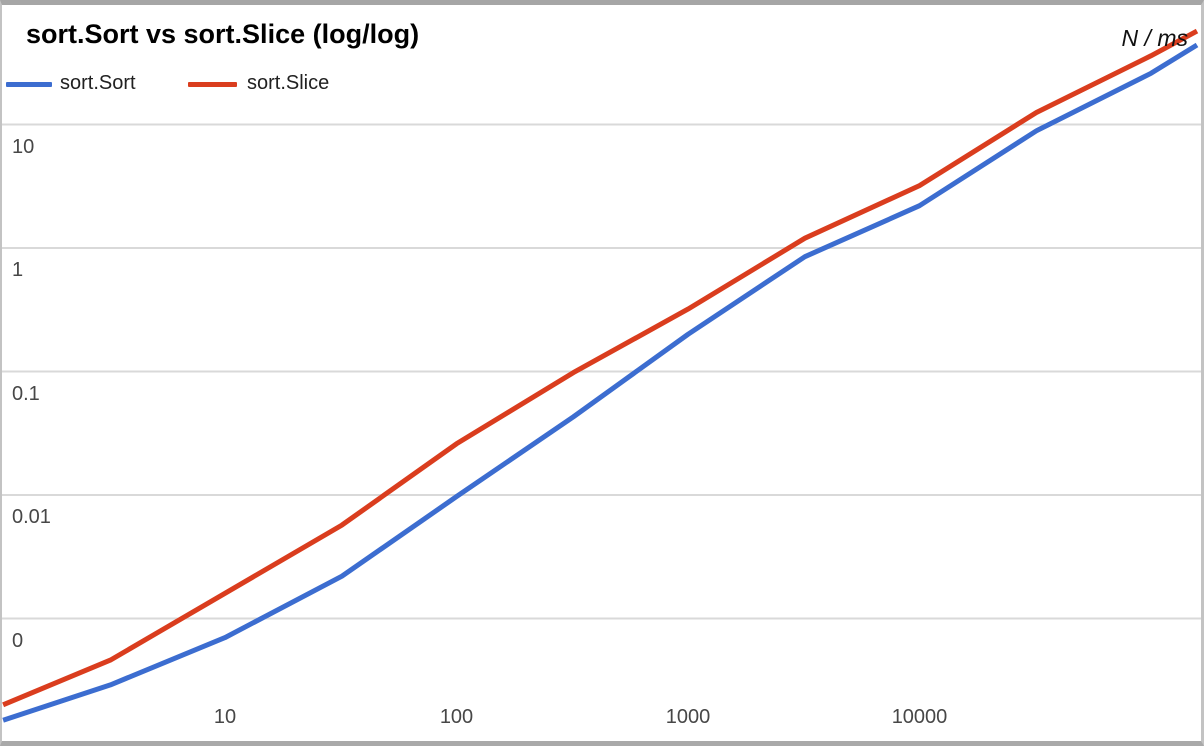 The image size is (1204, 746). What do you see at coordinates (688, 717) in the screenshot?
I see `x-tick-label: 1000` at bounding box center [688, 717].